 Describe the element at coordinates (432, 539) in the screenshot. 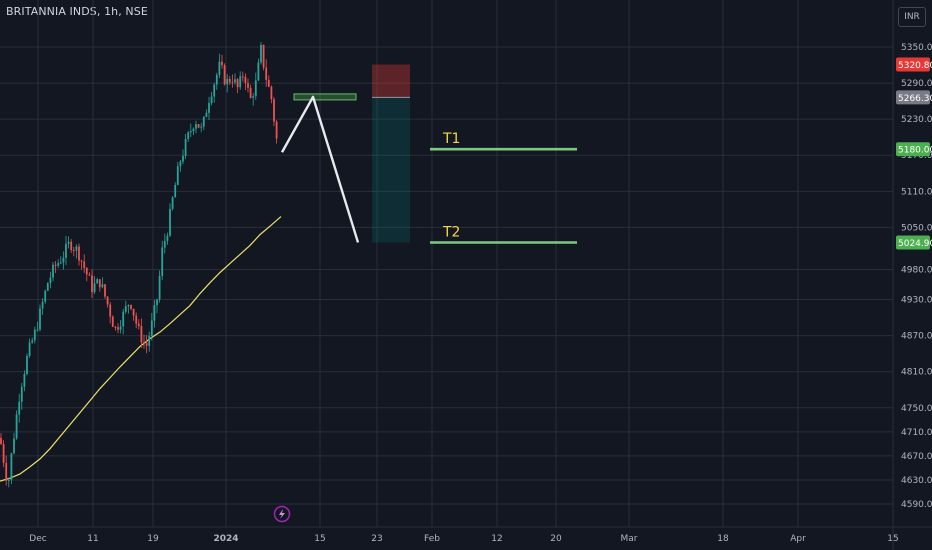

I see `time-tick-label: Feb` at that location.